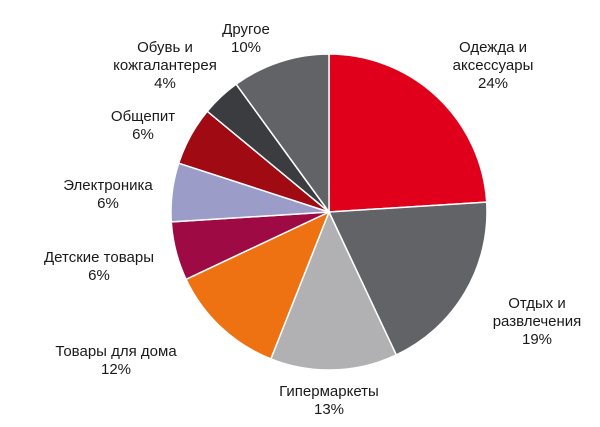  Describe the element at coordinates (493, 83) in the screenshot. I see `slice-value-label: 24%` at that location.